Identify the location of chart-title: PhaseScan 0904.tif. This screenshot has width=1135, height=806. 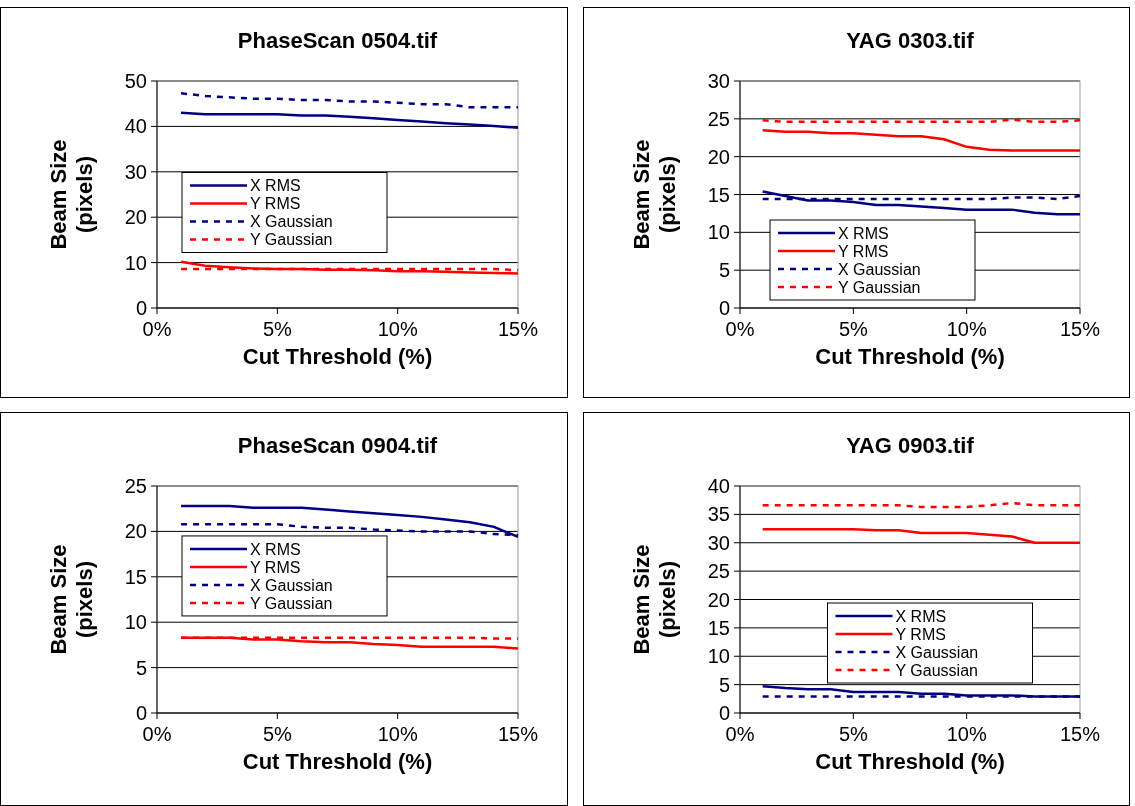
(337, 445).